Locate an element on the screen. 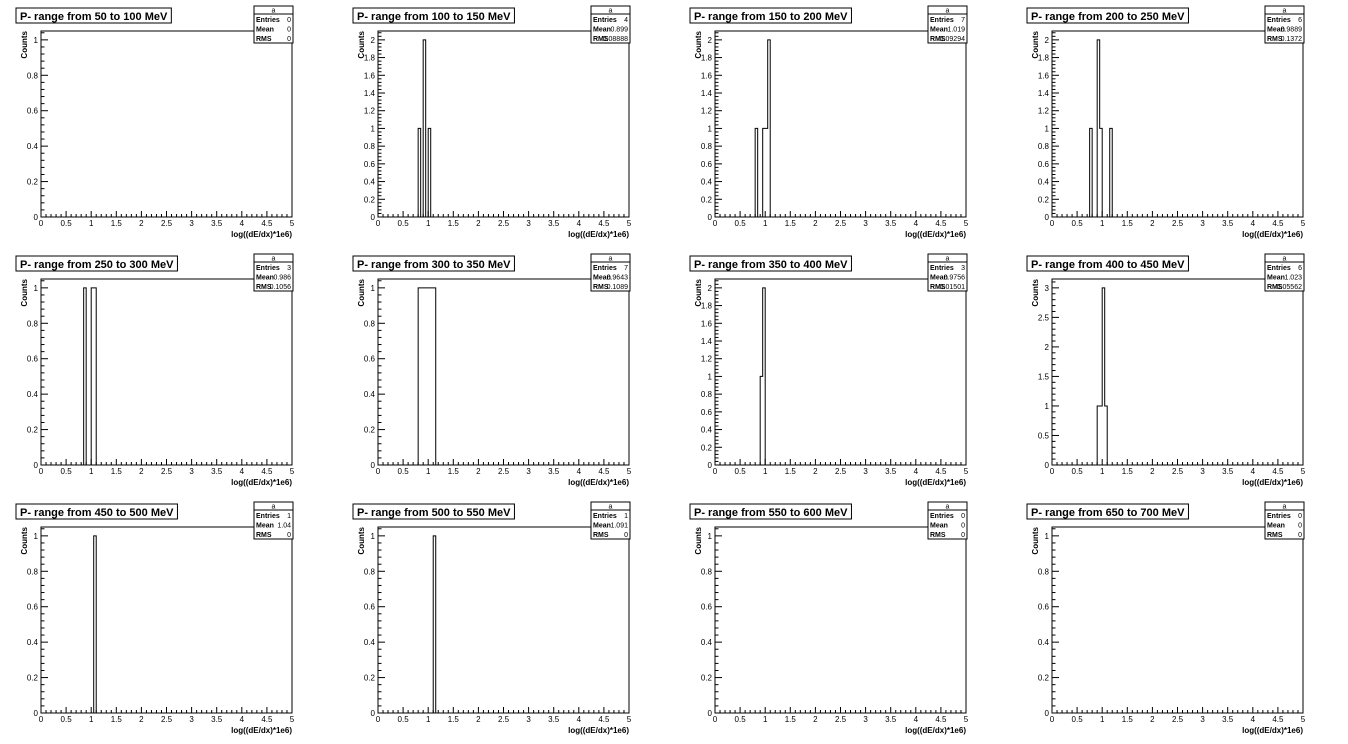 The image size is (1348, 744). stats-entries-value: 1 is located at coordinates (626, 516).